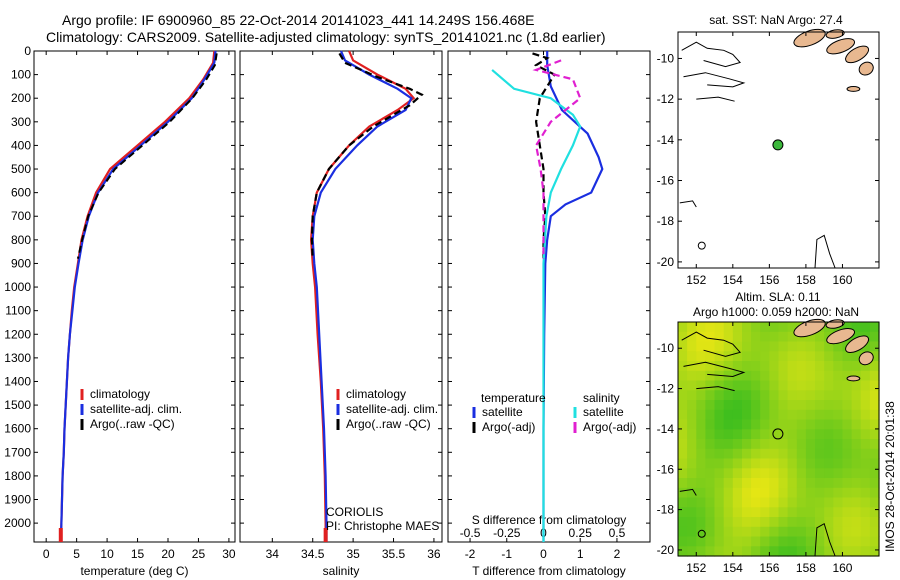 The image size is (900, 580). What do you see at coordinates (46, 554) in the screenshot?
I see `x-tick-label: 0` at bounding box center [46, 554].